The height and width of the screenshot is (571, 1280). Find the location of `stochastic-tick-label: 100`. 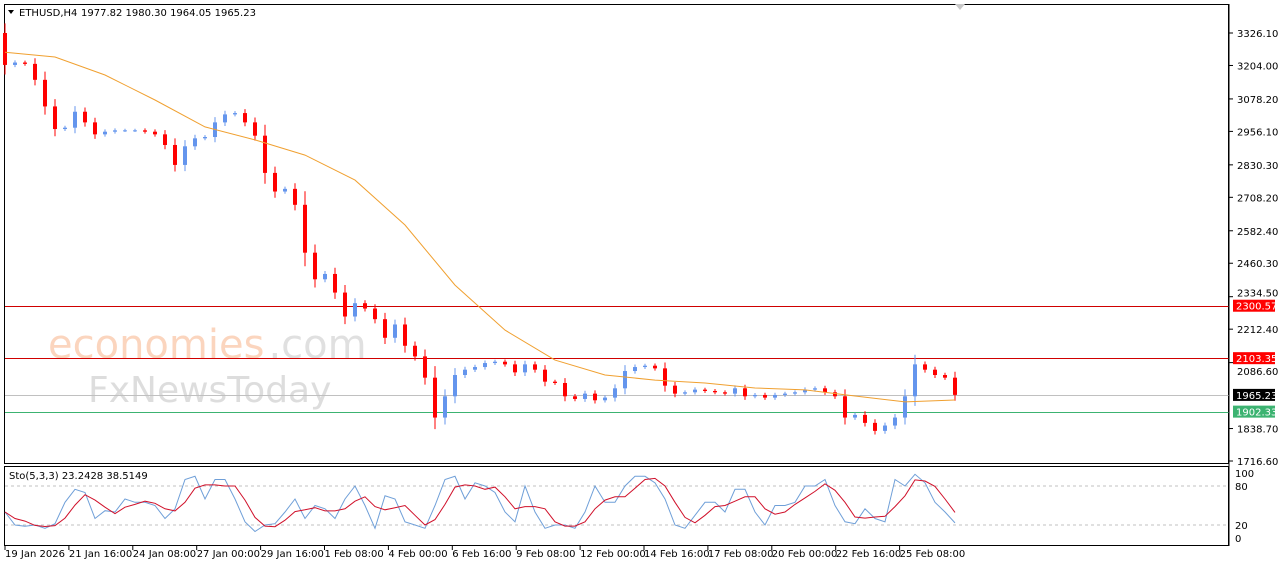

stochastic-tick-label: 100 is located at coordinates (1244, 474).